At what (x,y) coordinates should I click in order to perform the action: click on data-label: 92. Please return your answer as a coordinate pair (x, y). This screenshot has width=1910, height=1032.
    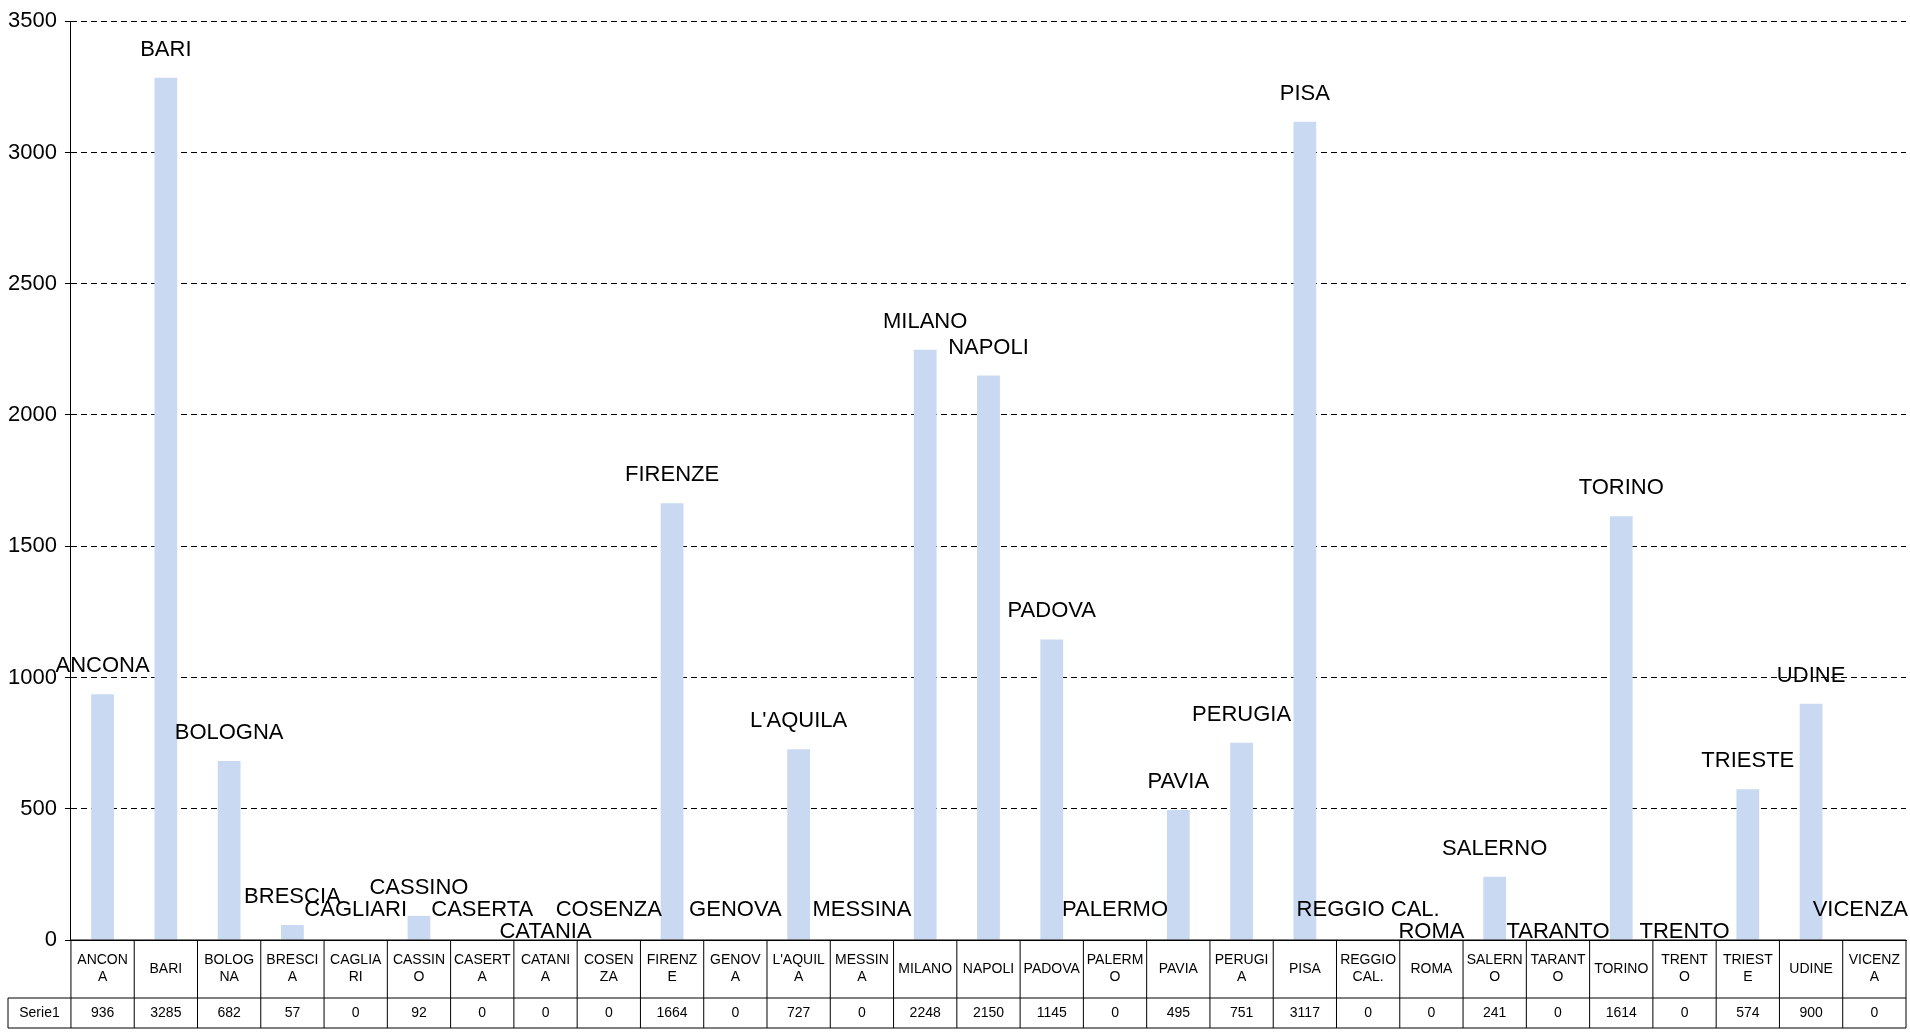
    Looking at the image, I should click on (419, 1011).